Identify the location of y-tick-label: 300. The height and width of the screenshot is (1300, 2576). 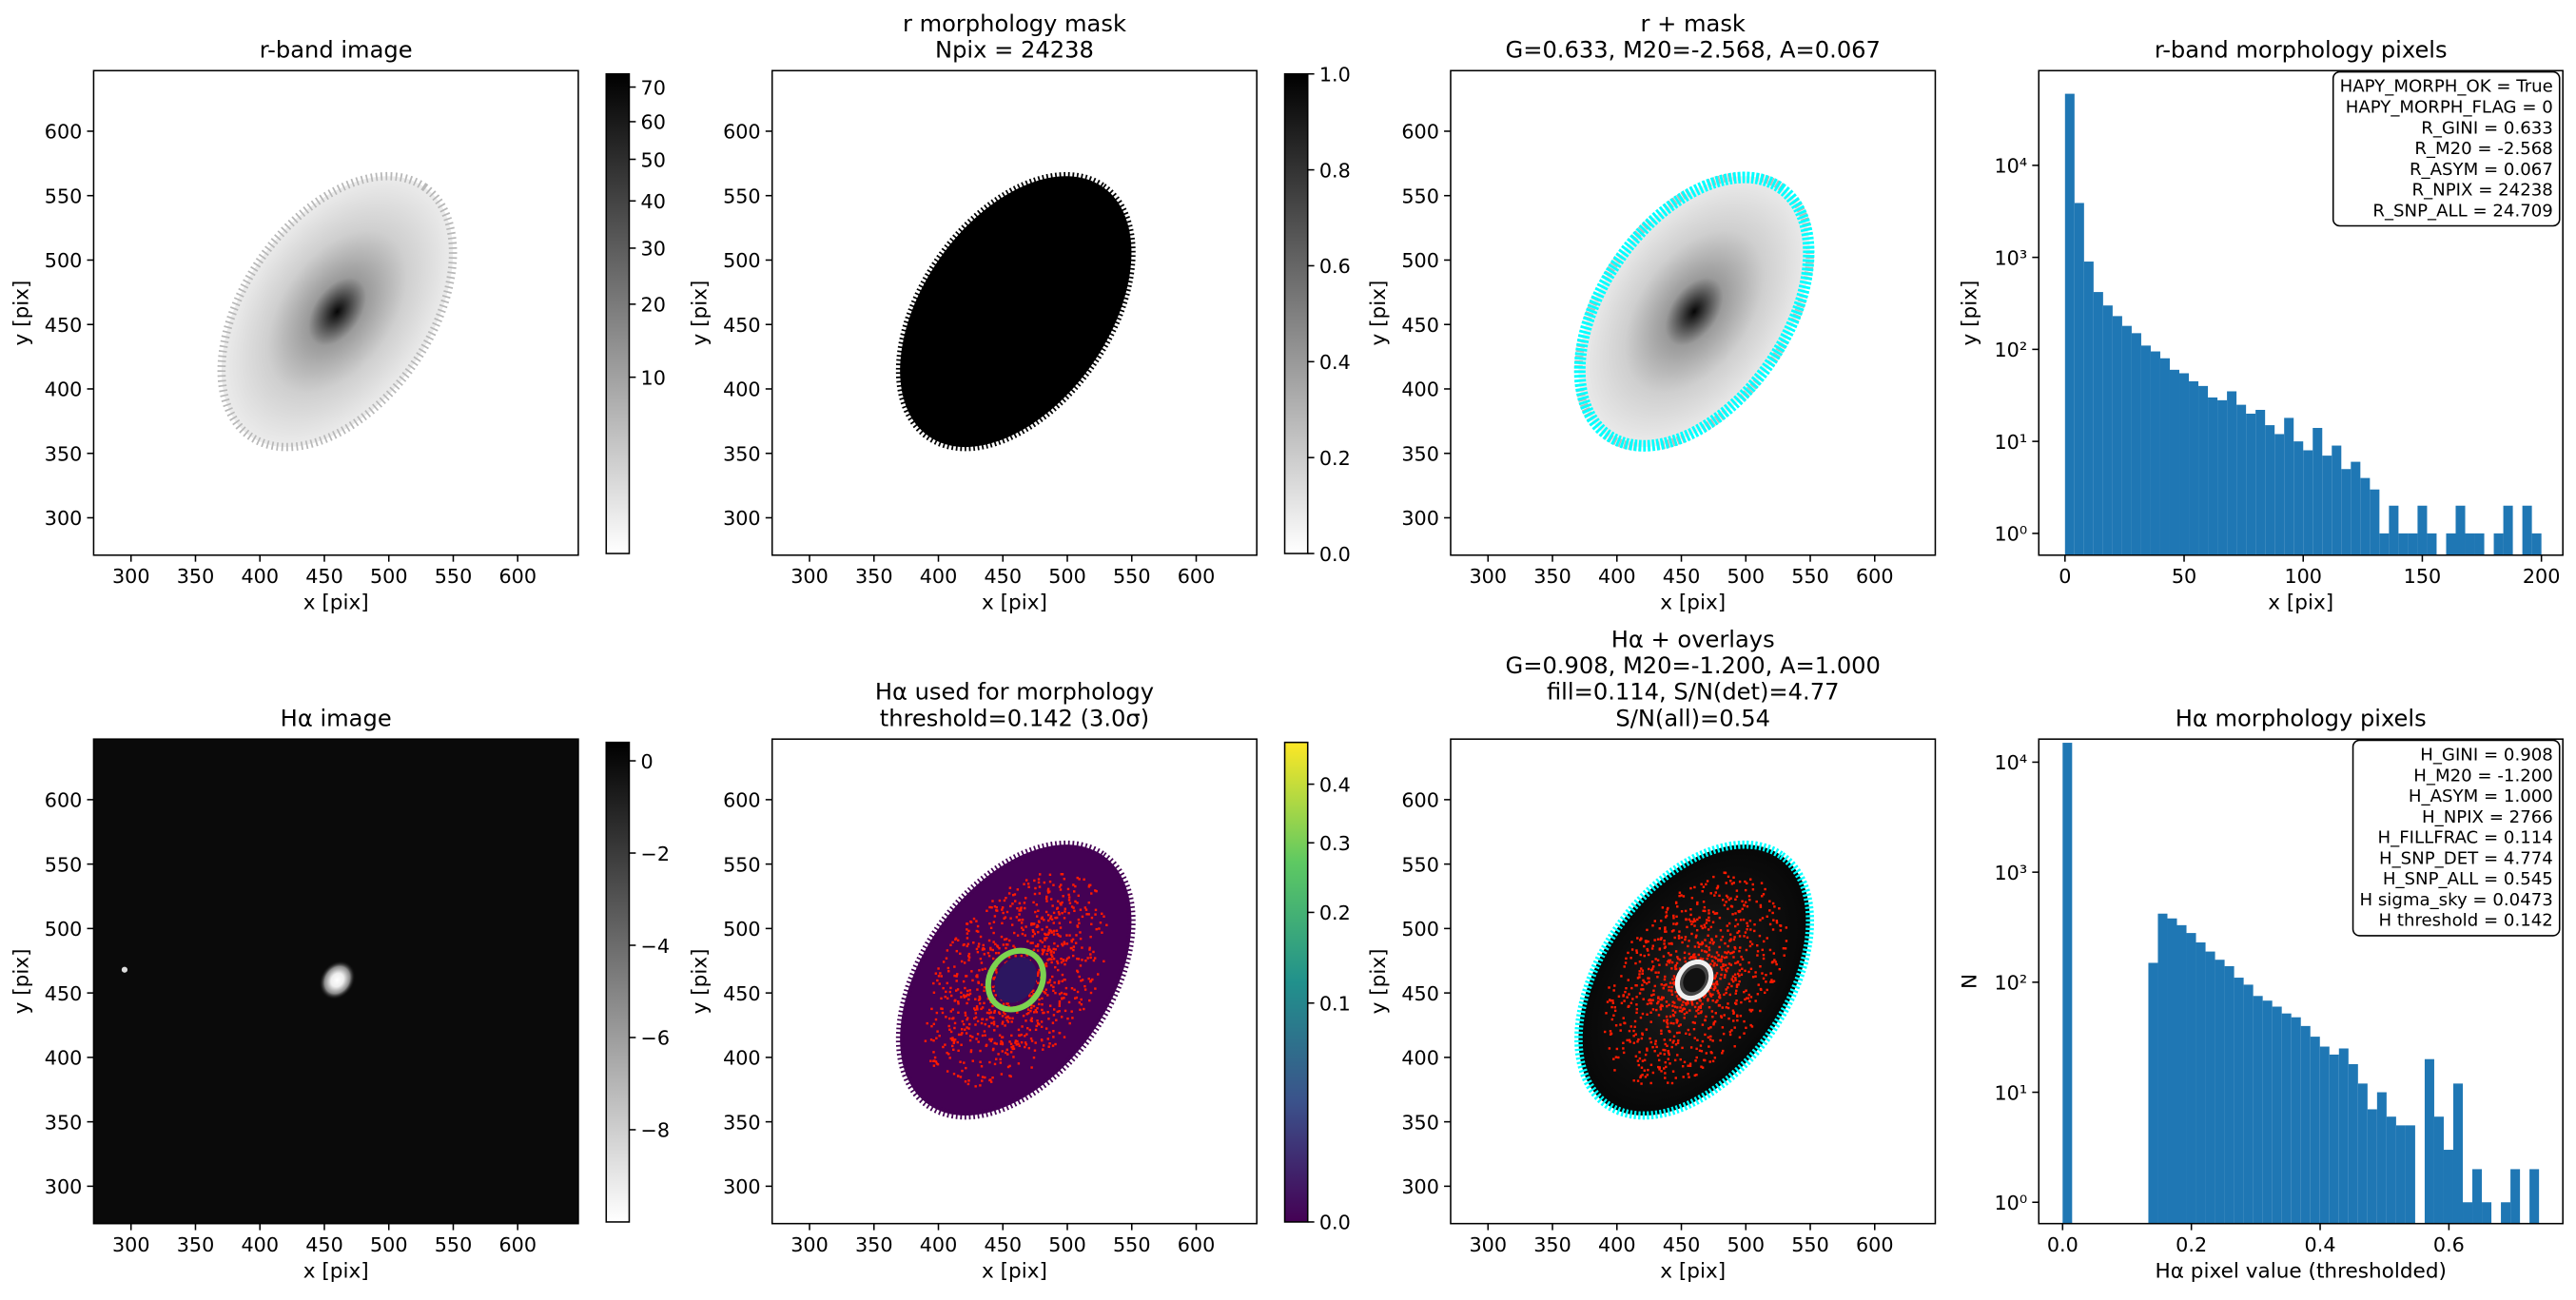
(742, 1186).